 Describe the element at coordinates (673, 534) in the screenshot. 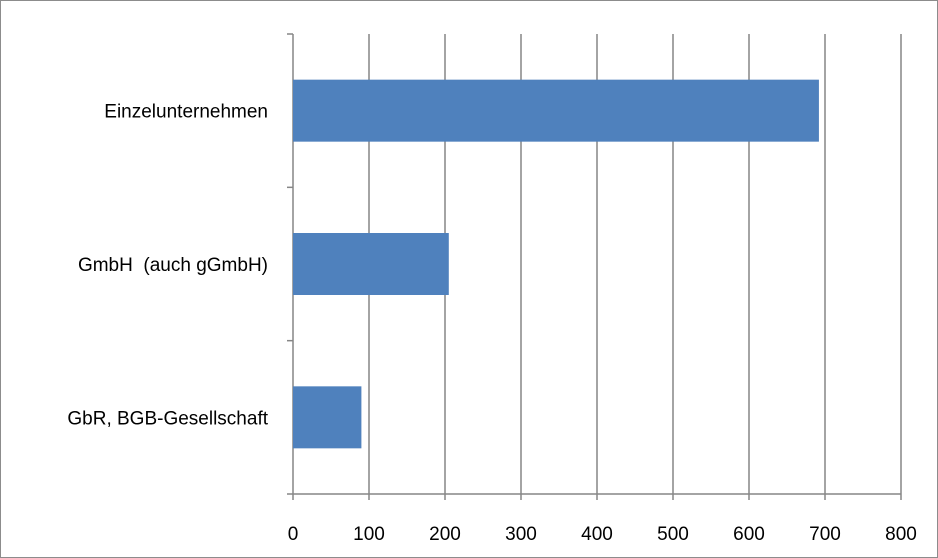

I see `x-tick-label: 500` at that location.